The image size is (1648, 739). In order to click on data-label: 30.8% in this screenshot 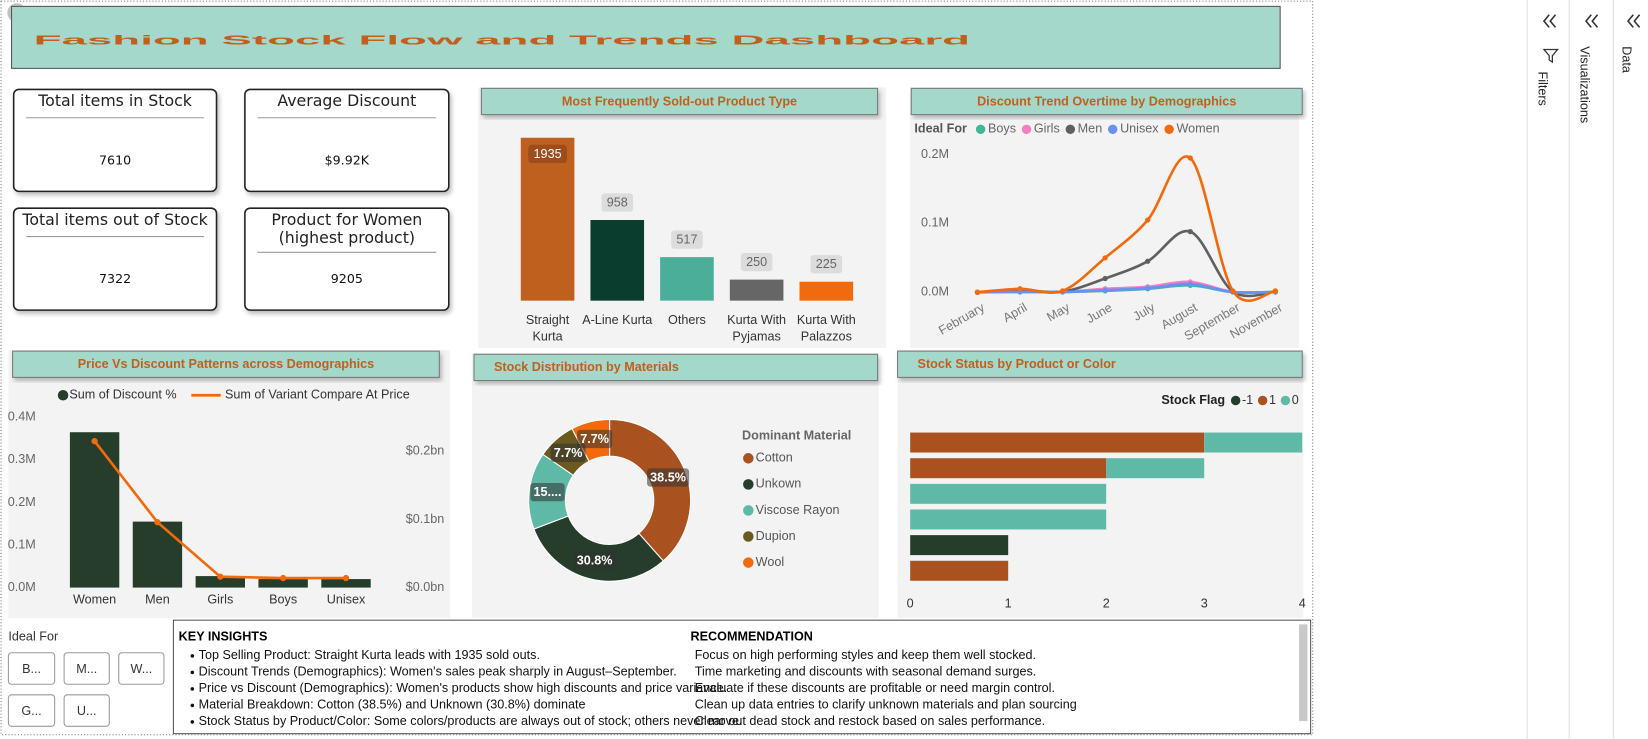, I will do `click(595, 560)`.